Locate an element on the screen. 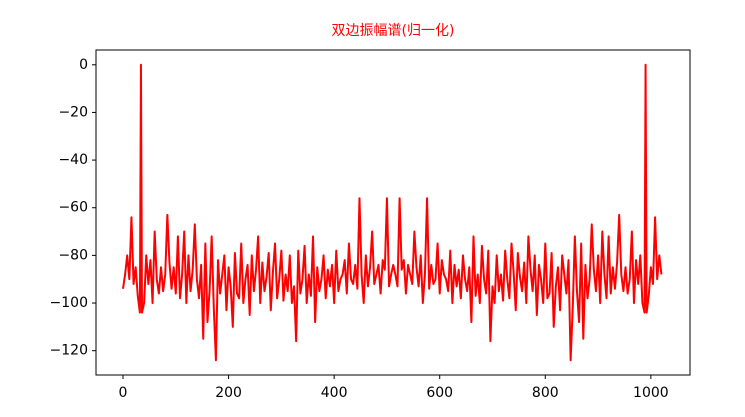 This screenshot has height=417, width=745. y-tick-label: −100 is located at coordinates (69, 303).